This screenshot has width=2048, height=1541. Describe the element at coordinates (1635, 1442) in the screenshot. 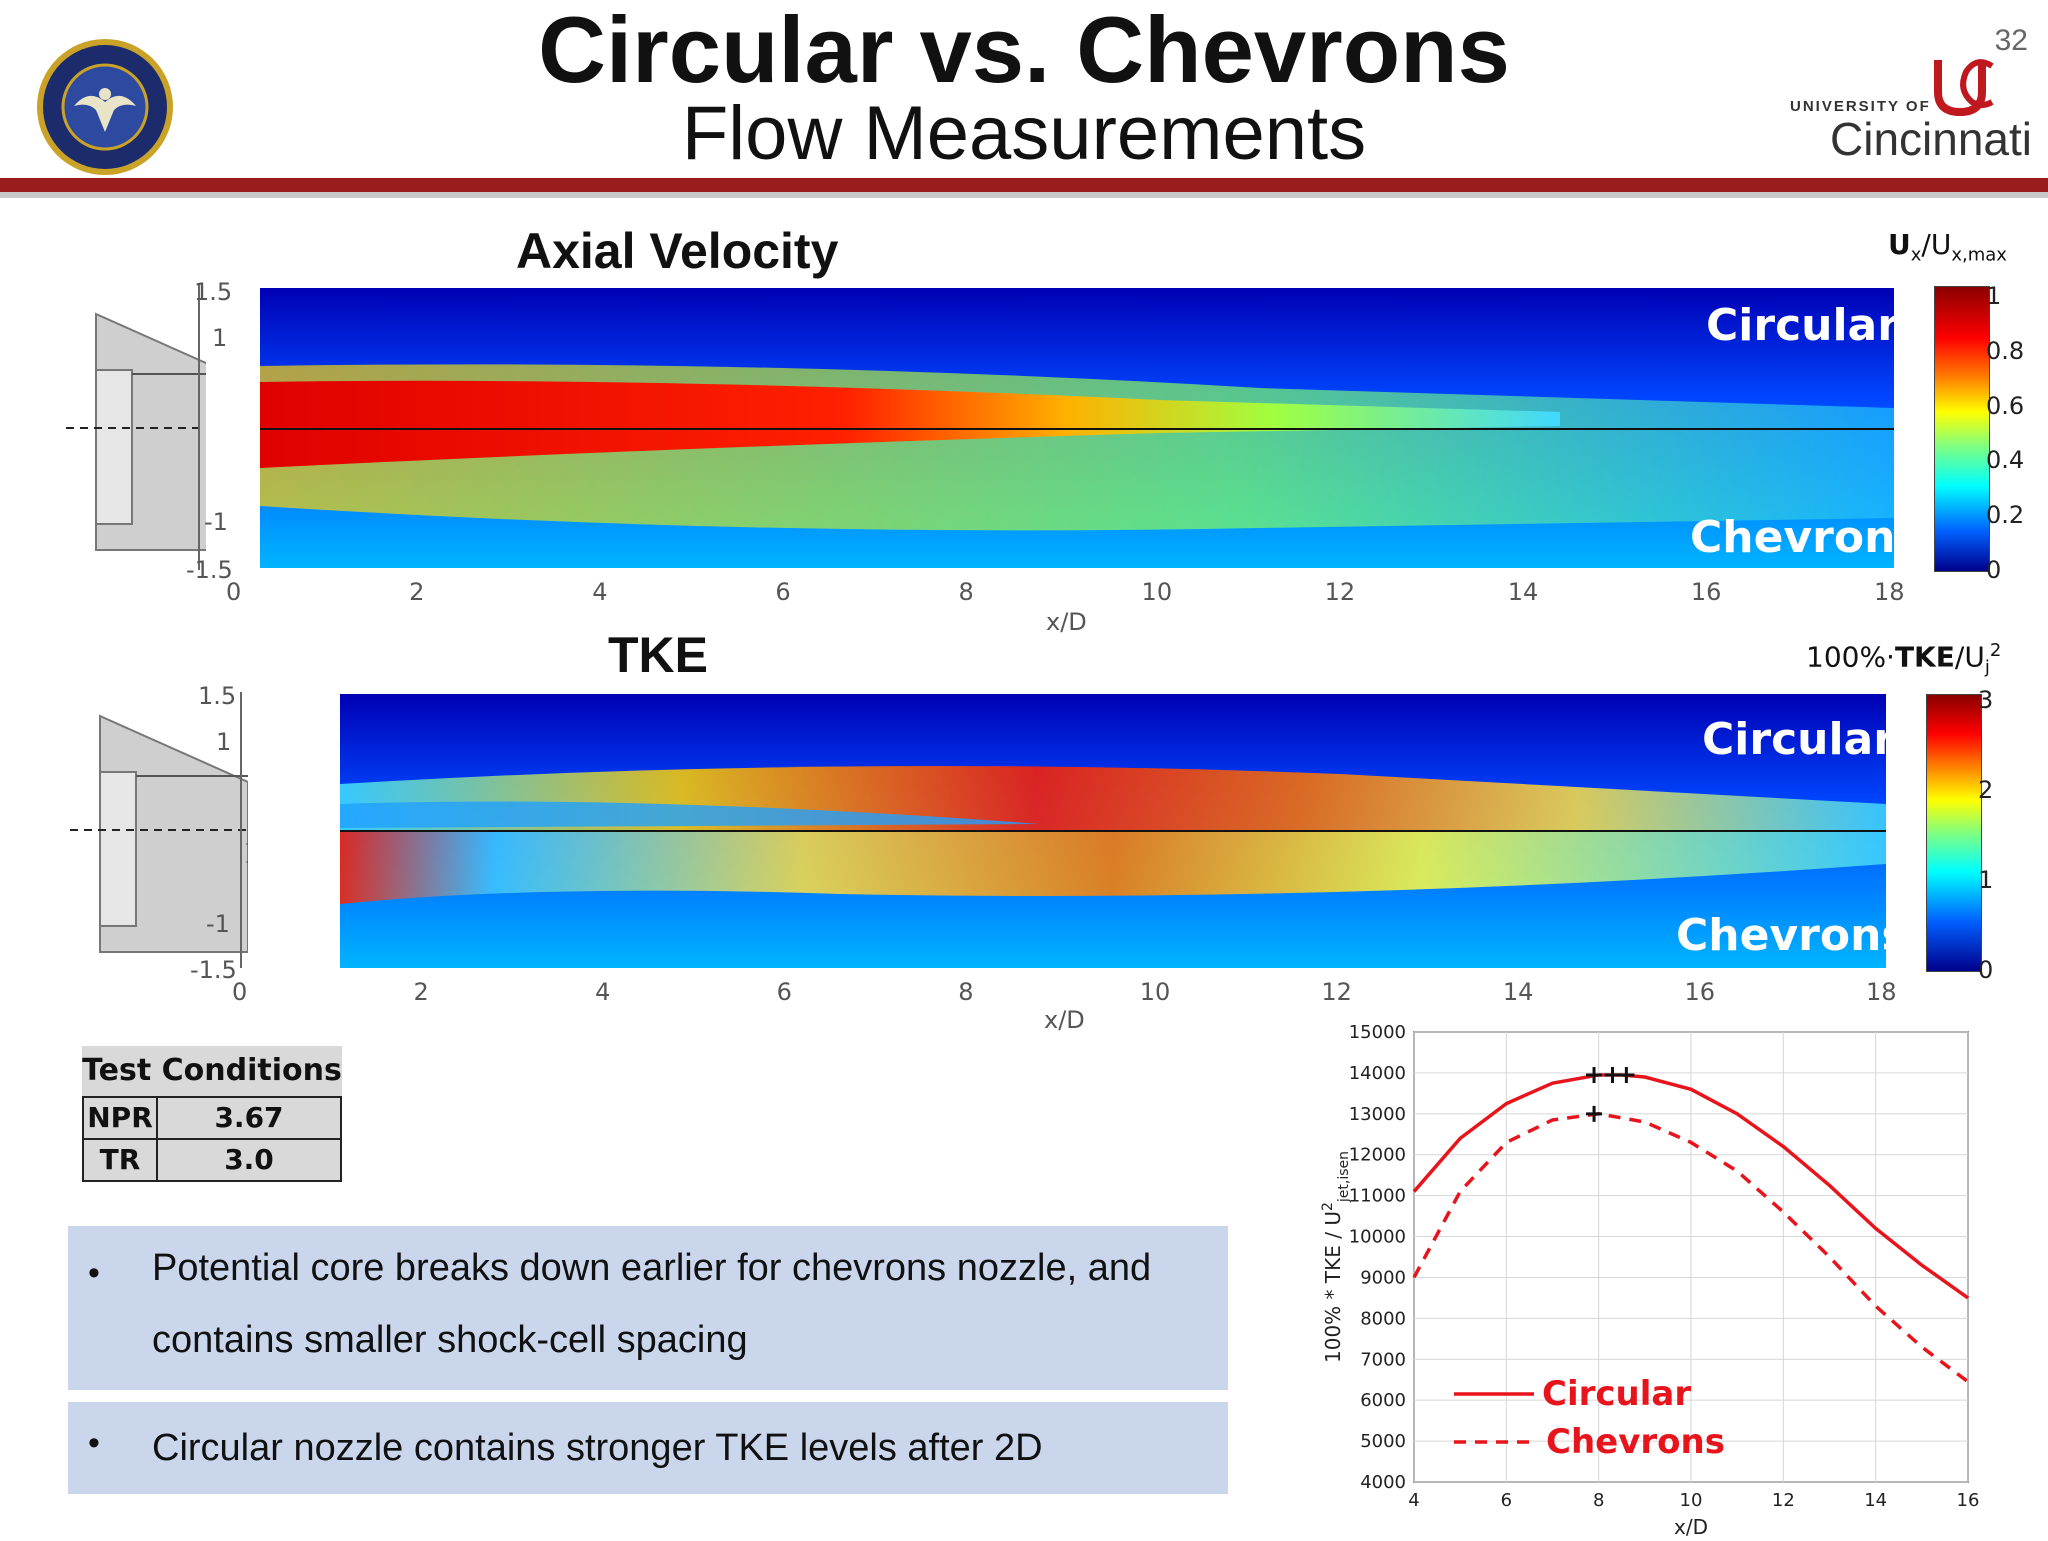

I see `legend-label-chevrons: Chevrons` at that location.